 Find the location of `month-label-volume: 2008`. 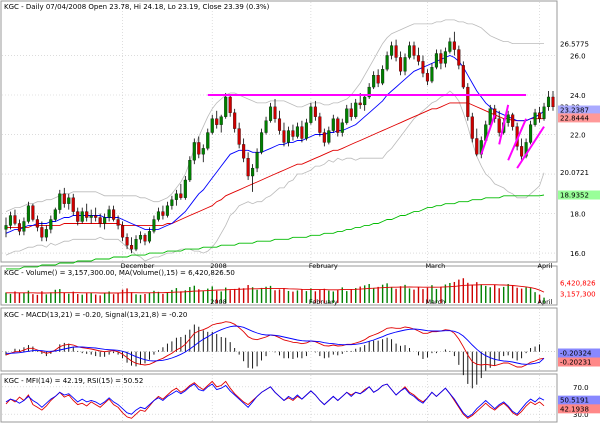

month-label-volume: 2008 is located at coordinates (218, 302).